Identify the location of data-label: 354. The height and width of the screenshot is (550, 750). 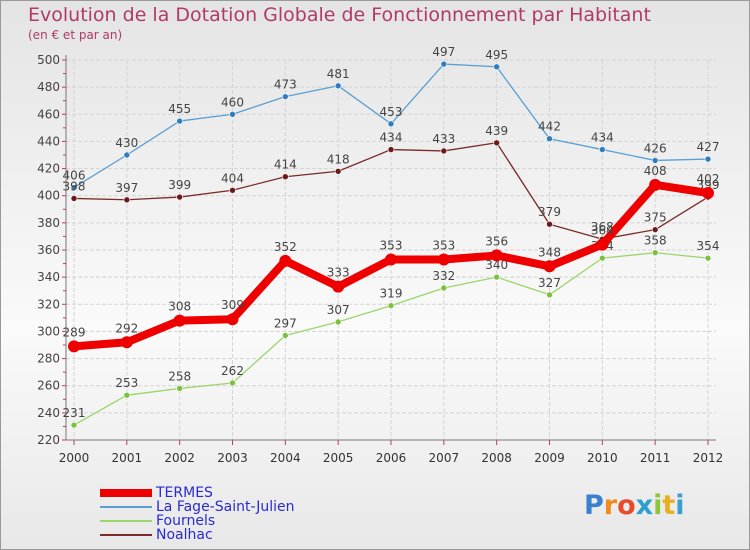
(708, 246).